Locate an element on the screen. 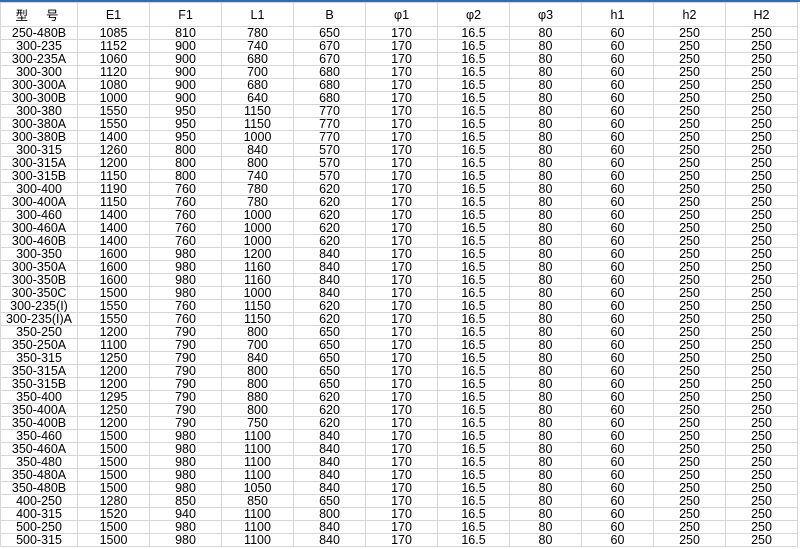  table-cell: 780 is located at coordinates (257, 189).